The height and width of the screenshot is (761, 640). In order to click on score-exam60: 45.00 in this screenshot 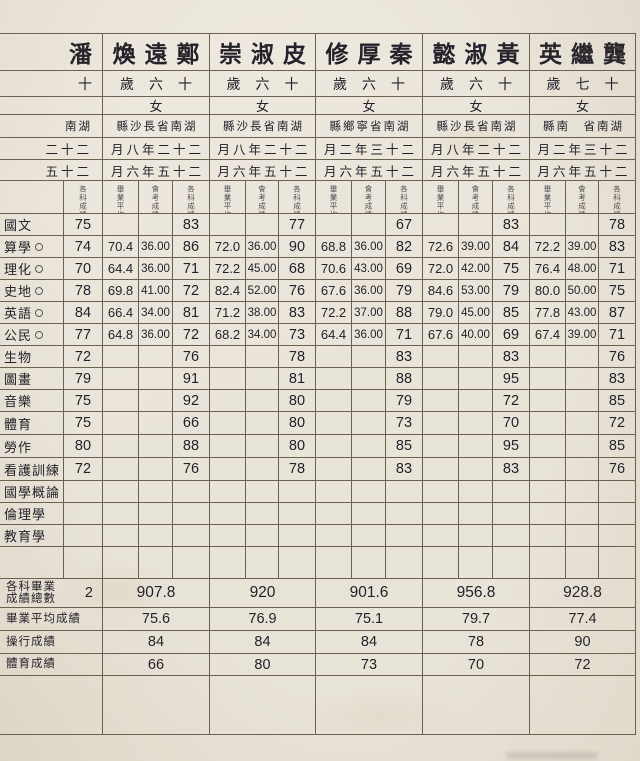, I will do `click(476, 312)`.